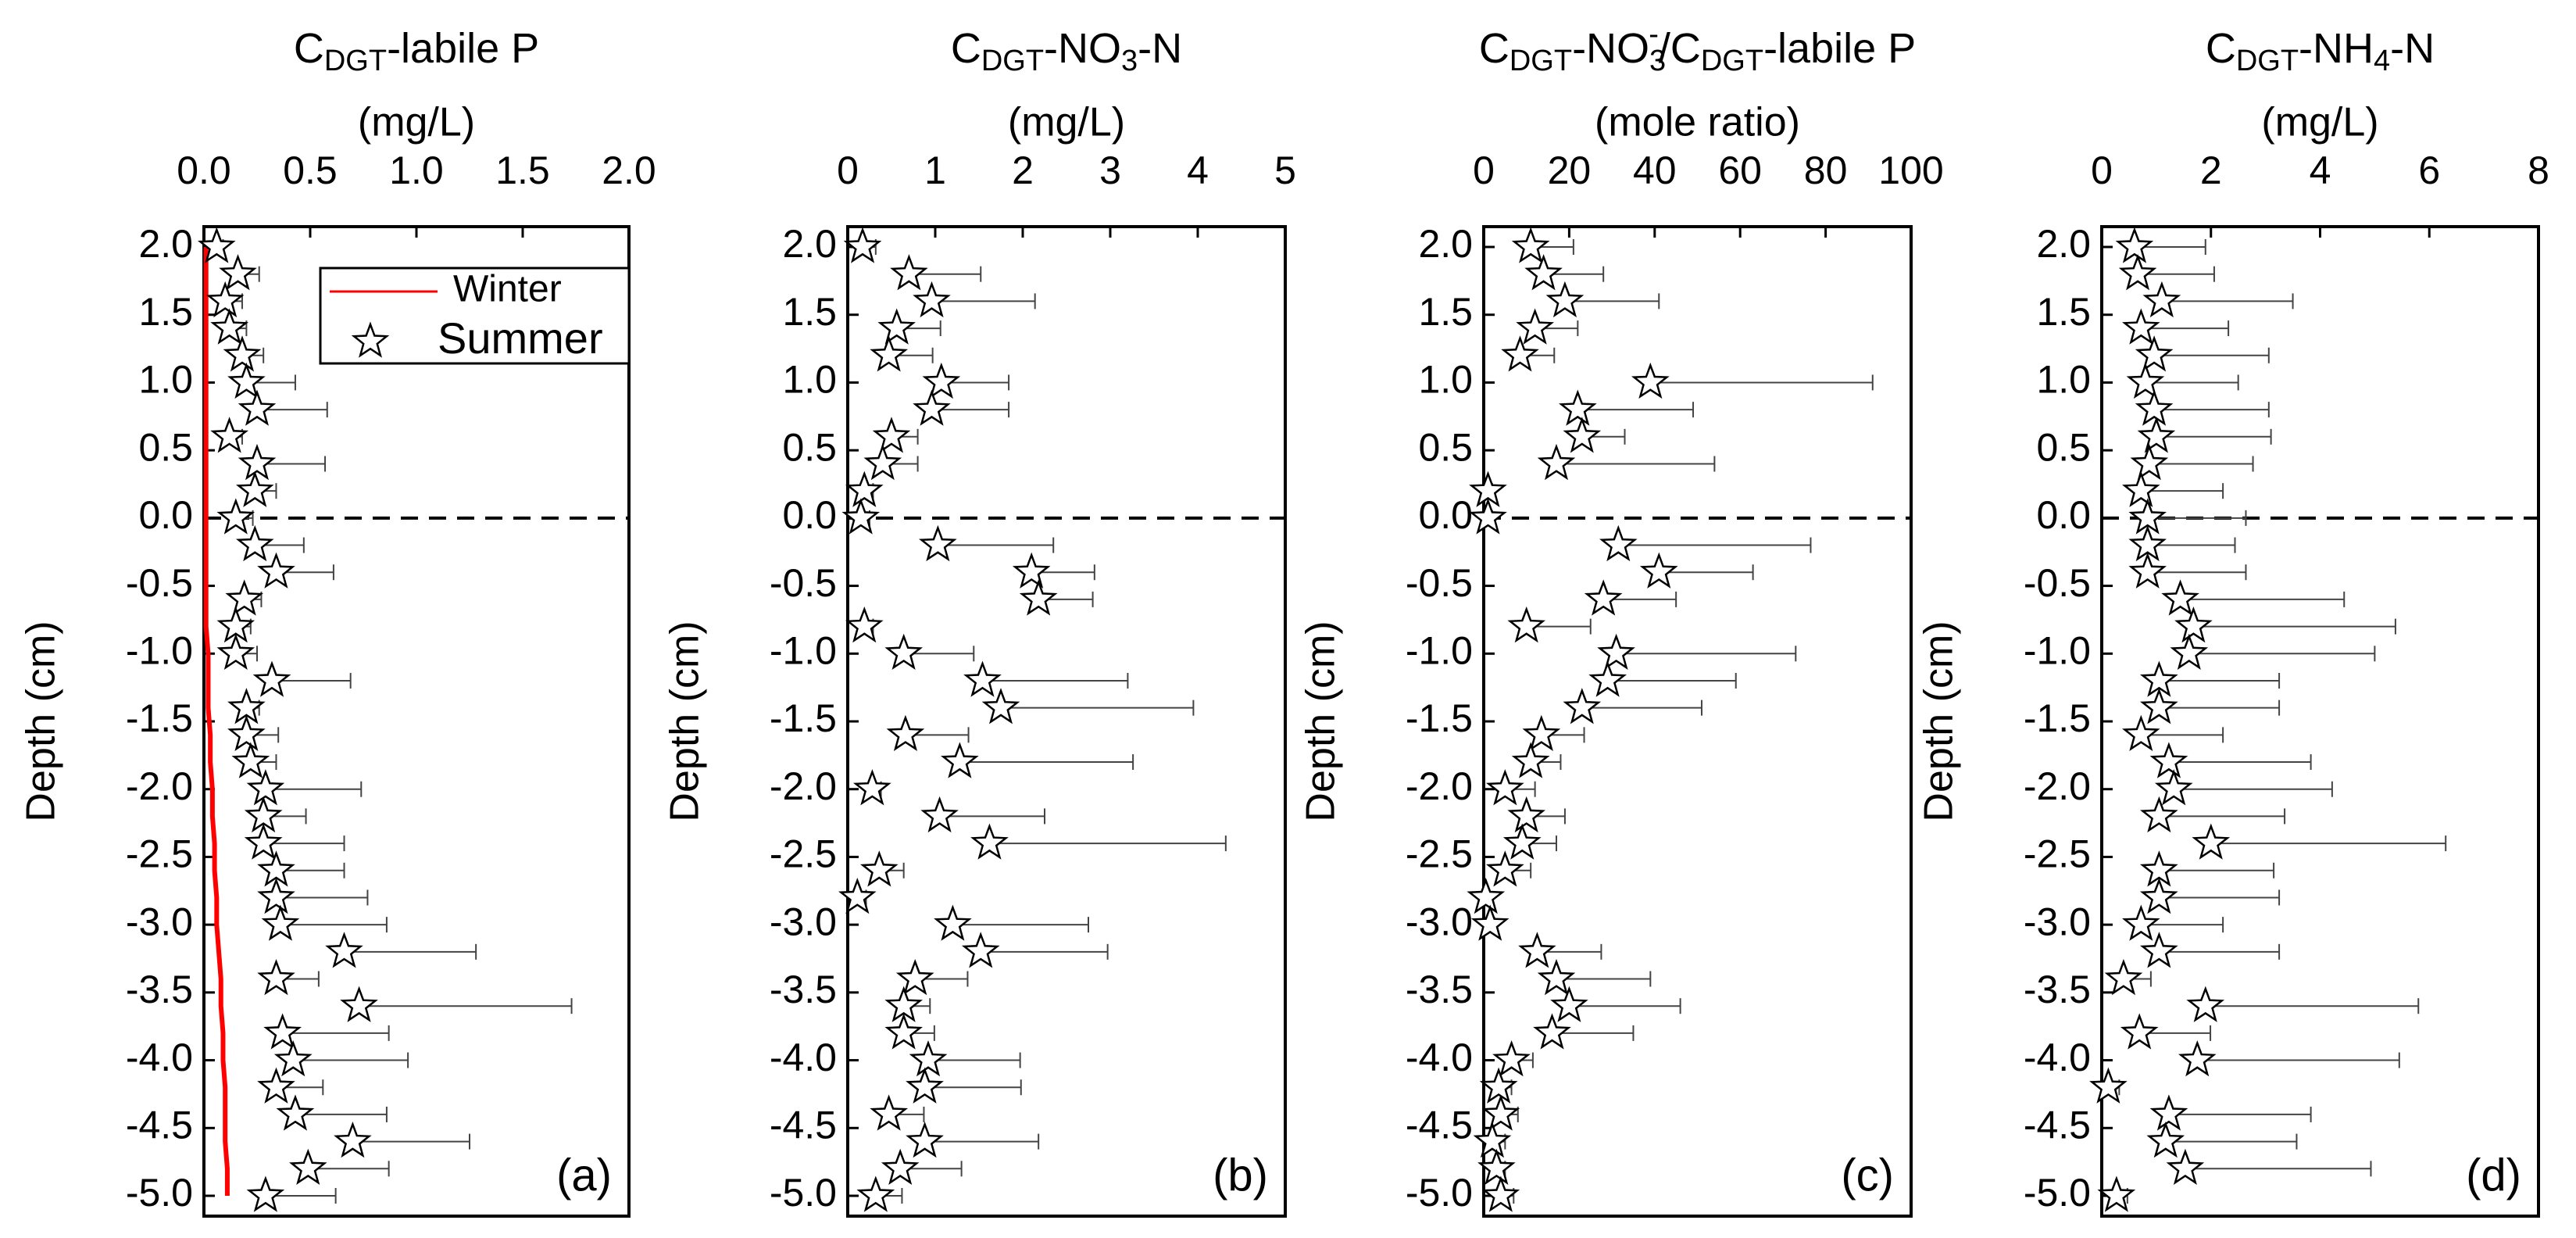 This screenshot has width=2576, height=1238. I want to click on x-axis-label: (mg/L), so click(1066, 122).